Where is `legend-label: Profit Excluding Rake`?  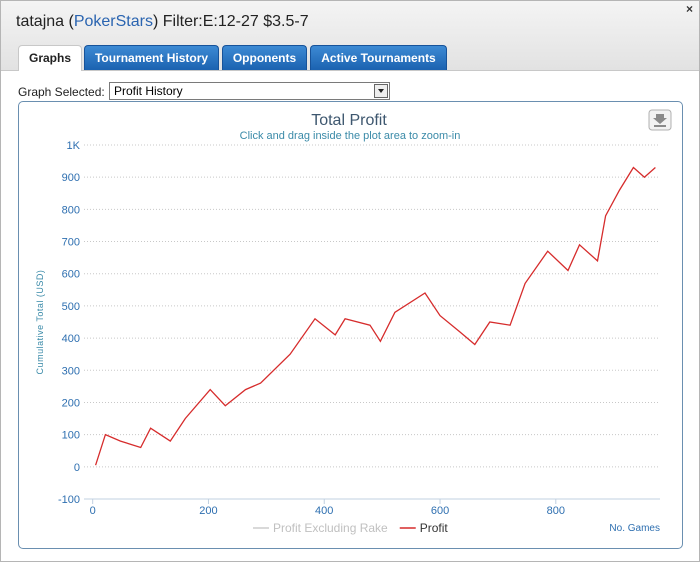
legend-label: Profit Excluding Rake is located at coordinates (330, 528).